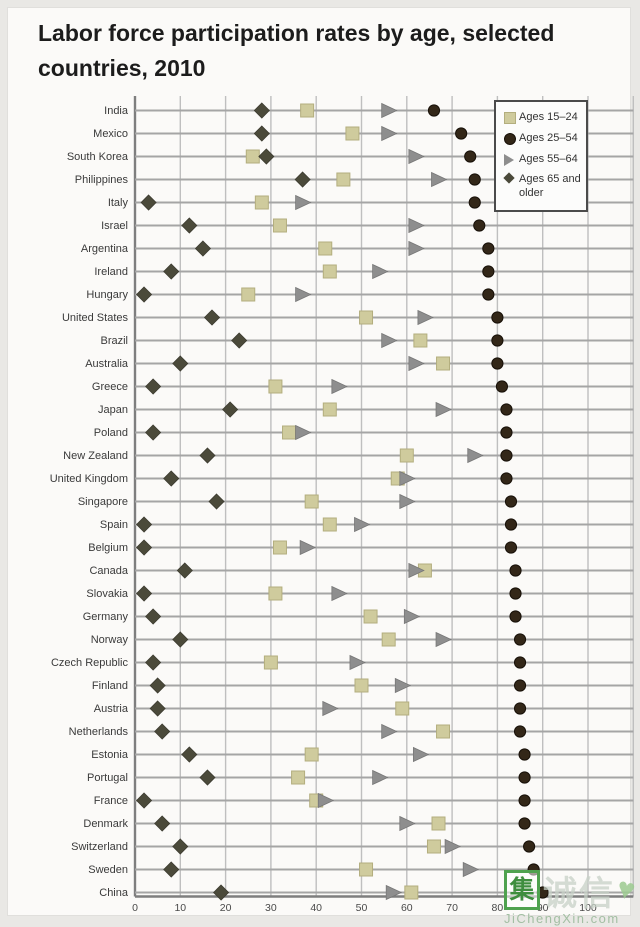 This screenshot has width=640, height=927. What do you see at coordinates (110, 686) in the screenshot?
I see `country-label: Finland` at bounding box center [110, 686].